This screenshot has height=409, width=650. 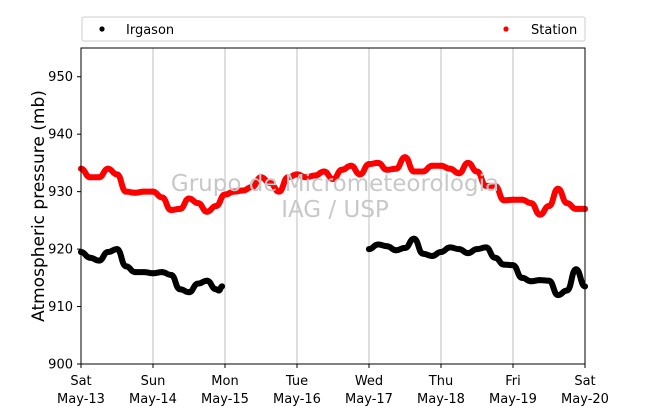 I want to click on x-tick-label-date: May-13, so click(x=81, y=399).